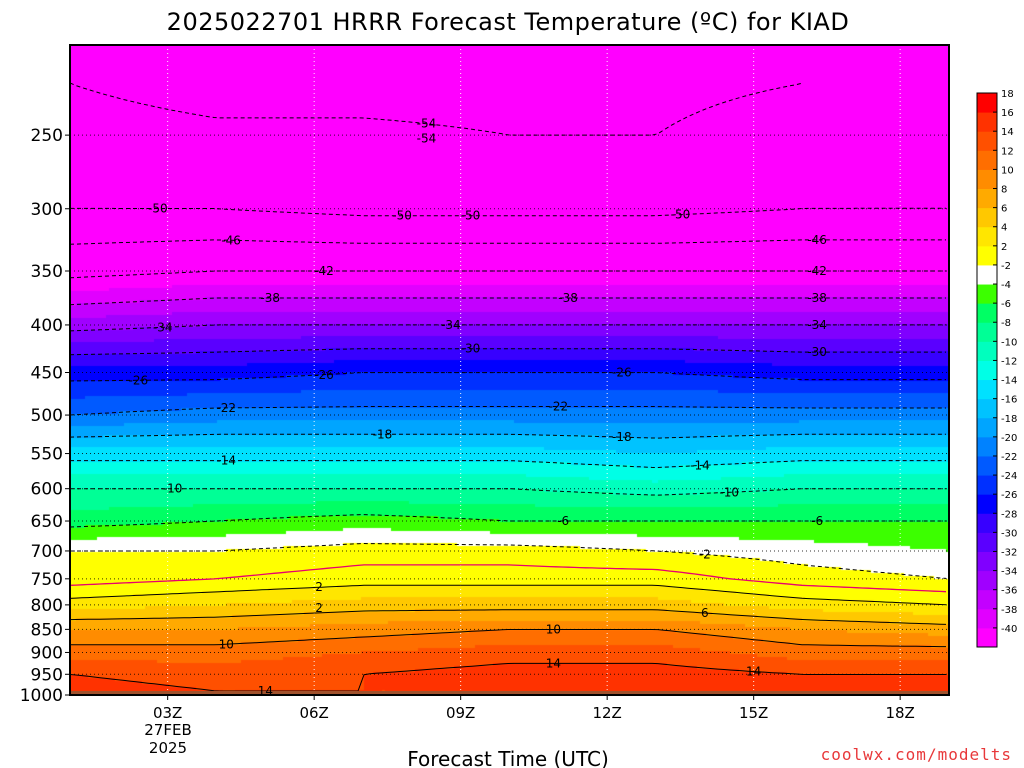 Image resolution: width=1024 pixels, height=768 pixels. Describe the element at coordinates (1009, 457) in the screenshot. I see `colorbar-tick-label: -22` at that location.